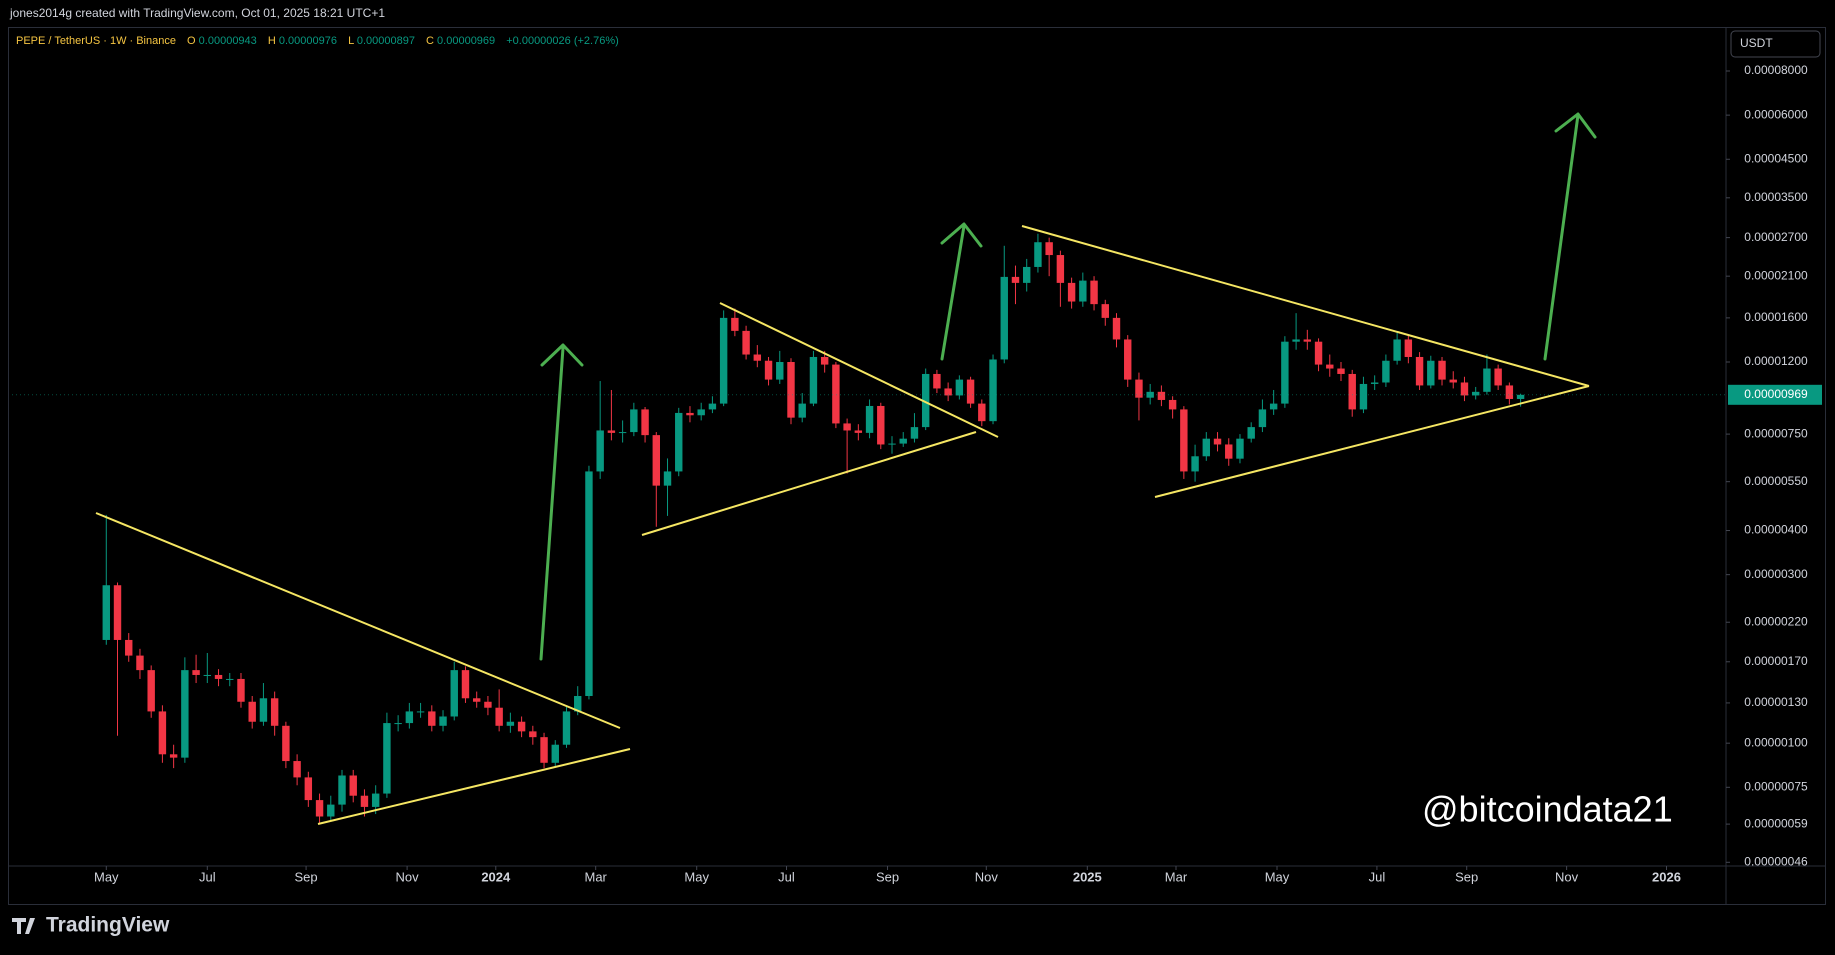 Image resolution: width=1835 pixels, height=955 pixels. I want to click on x-tick-label: 2025, so click(1087, 876).